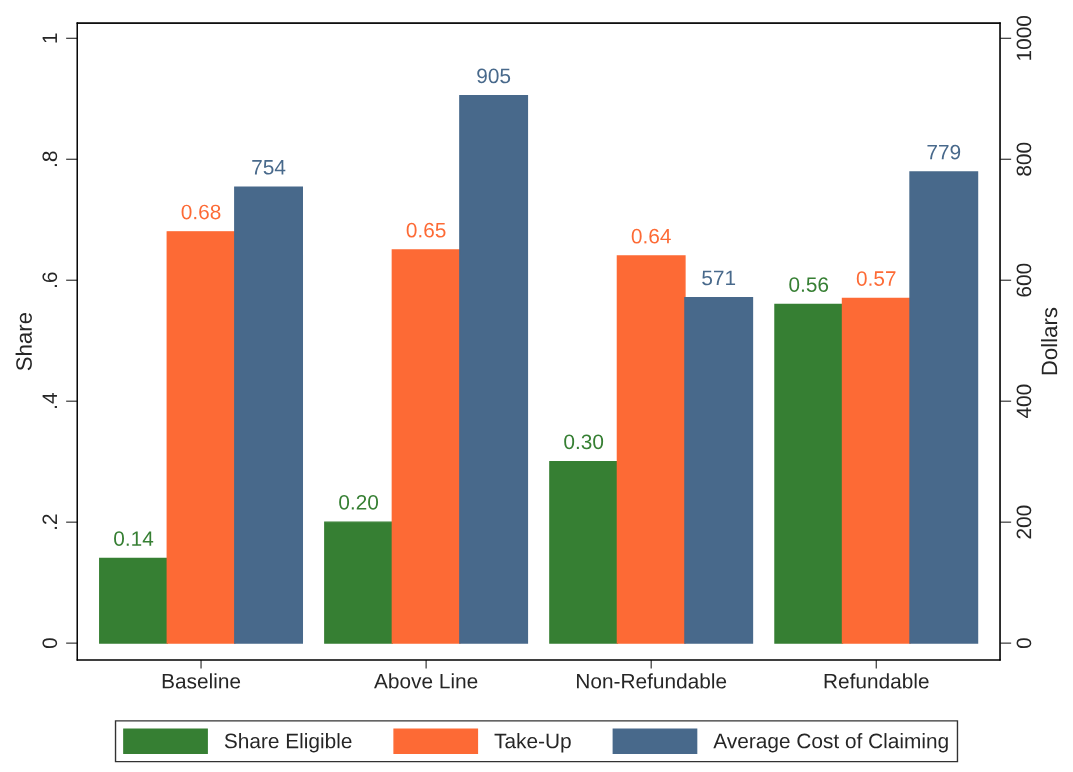 This screenshot has width=1073, height=772. Describe the element at coordinates (1024, 37) in the screenshot. I see `y2-tick-label: 1000` at that location.